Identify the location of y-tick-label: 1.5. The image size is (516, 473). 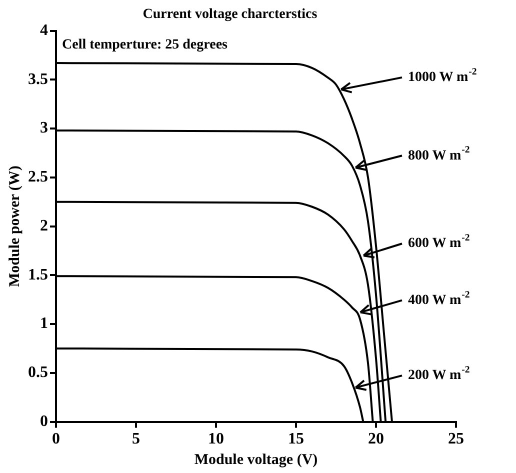
(38, 275).